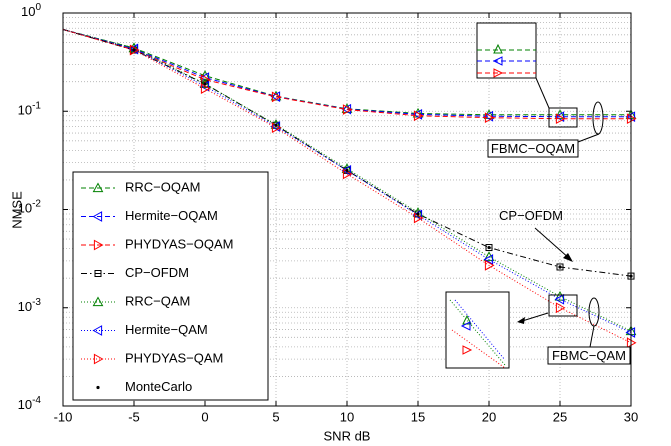  Describe the element at coordinates (16, 210) in the screenshot. I see `y-axis-label: NMSE` at that location.